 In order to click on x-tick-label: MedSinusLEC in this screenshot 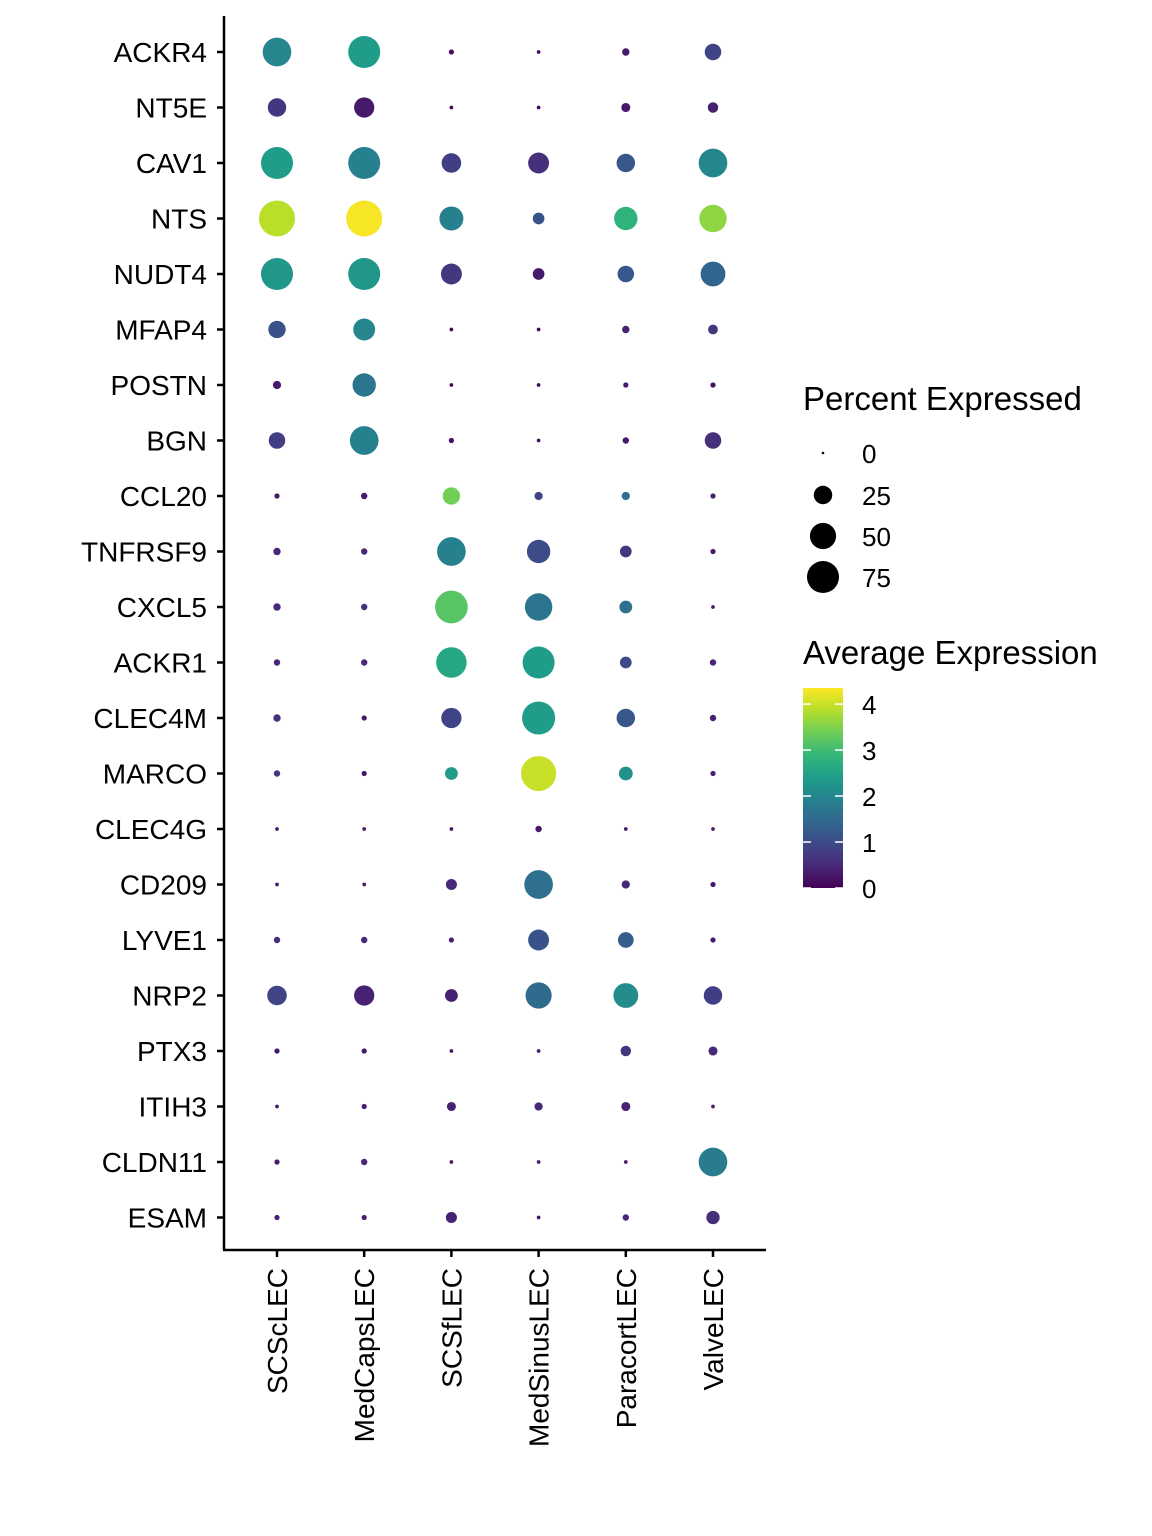, I will do `click(539, 1357)`.